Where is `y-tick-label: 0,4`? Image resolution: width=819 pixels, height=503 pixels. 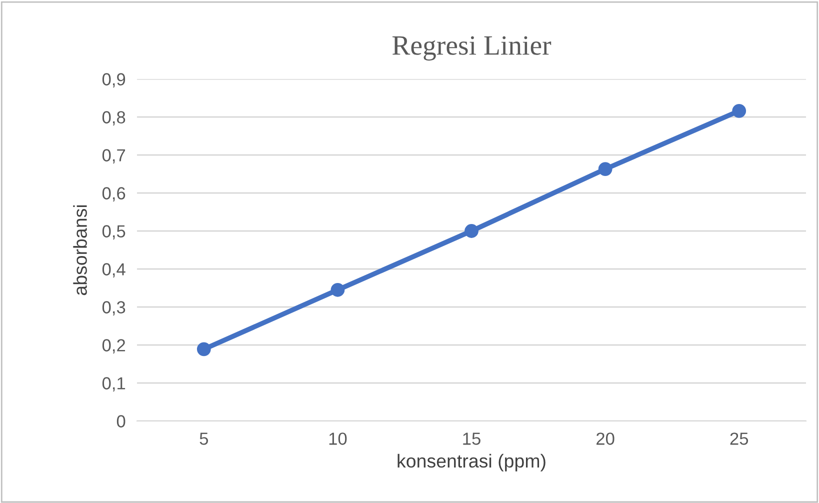
y-tick-label: 0,4 is located at coordinates (114, 270).